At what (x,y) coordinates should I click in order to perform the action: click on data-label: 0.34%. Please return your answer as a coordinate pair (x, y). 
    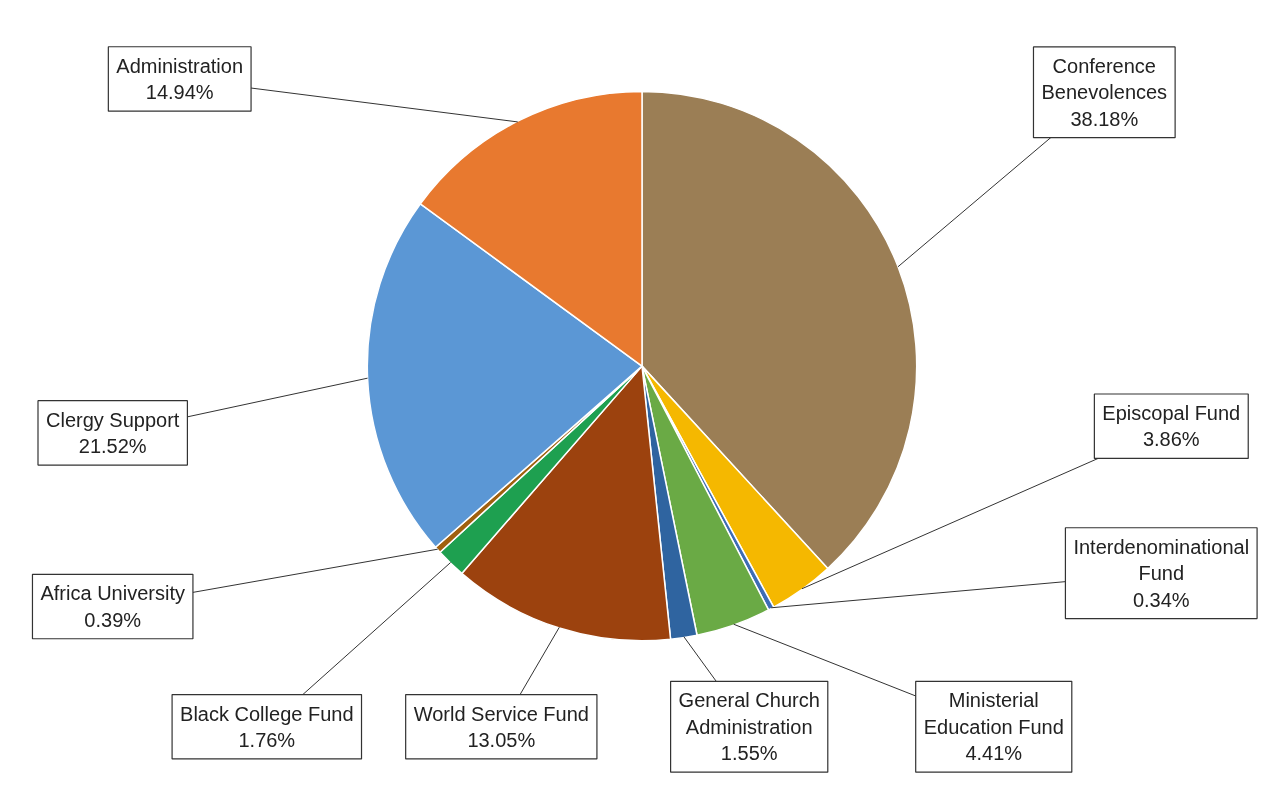
    Looking at the image, I should click on (1161, 599).